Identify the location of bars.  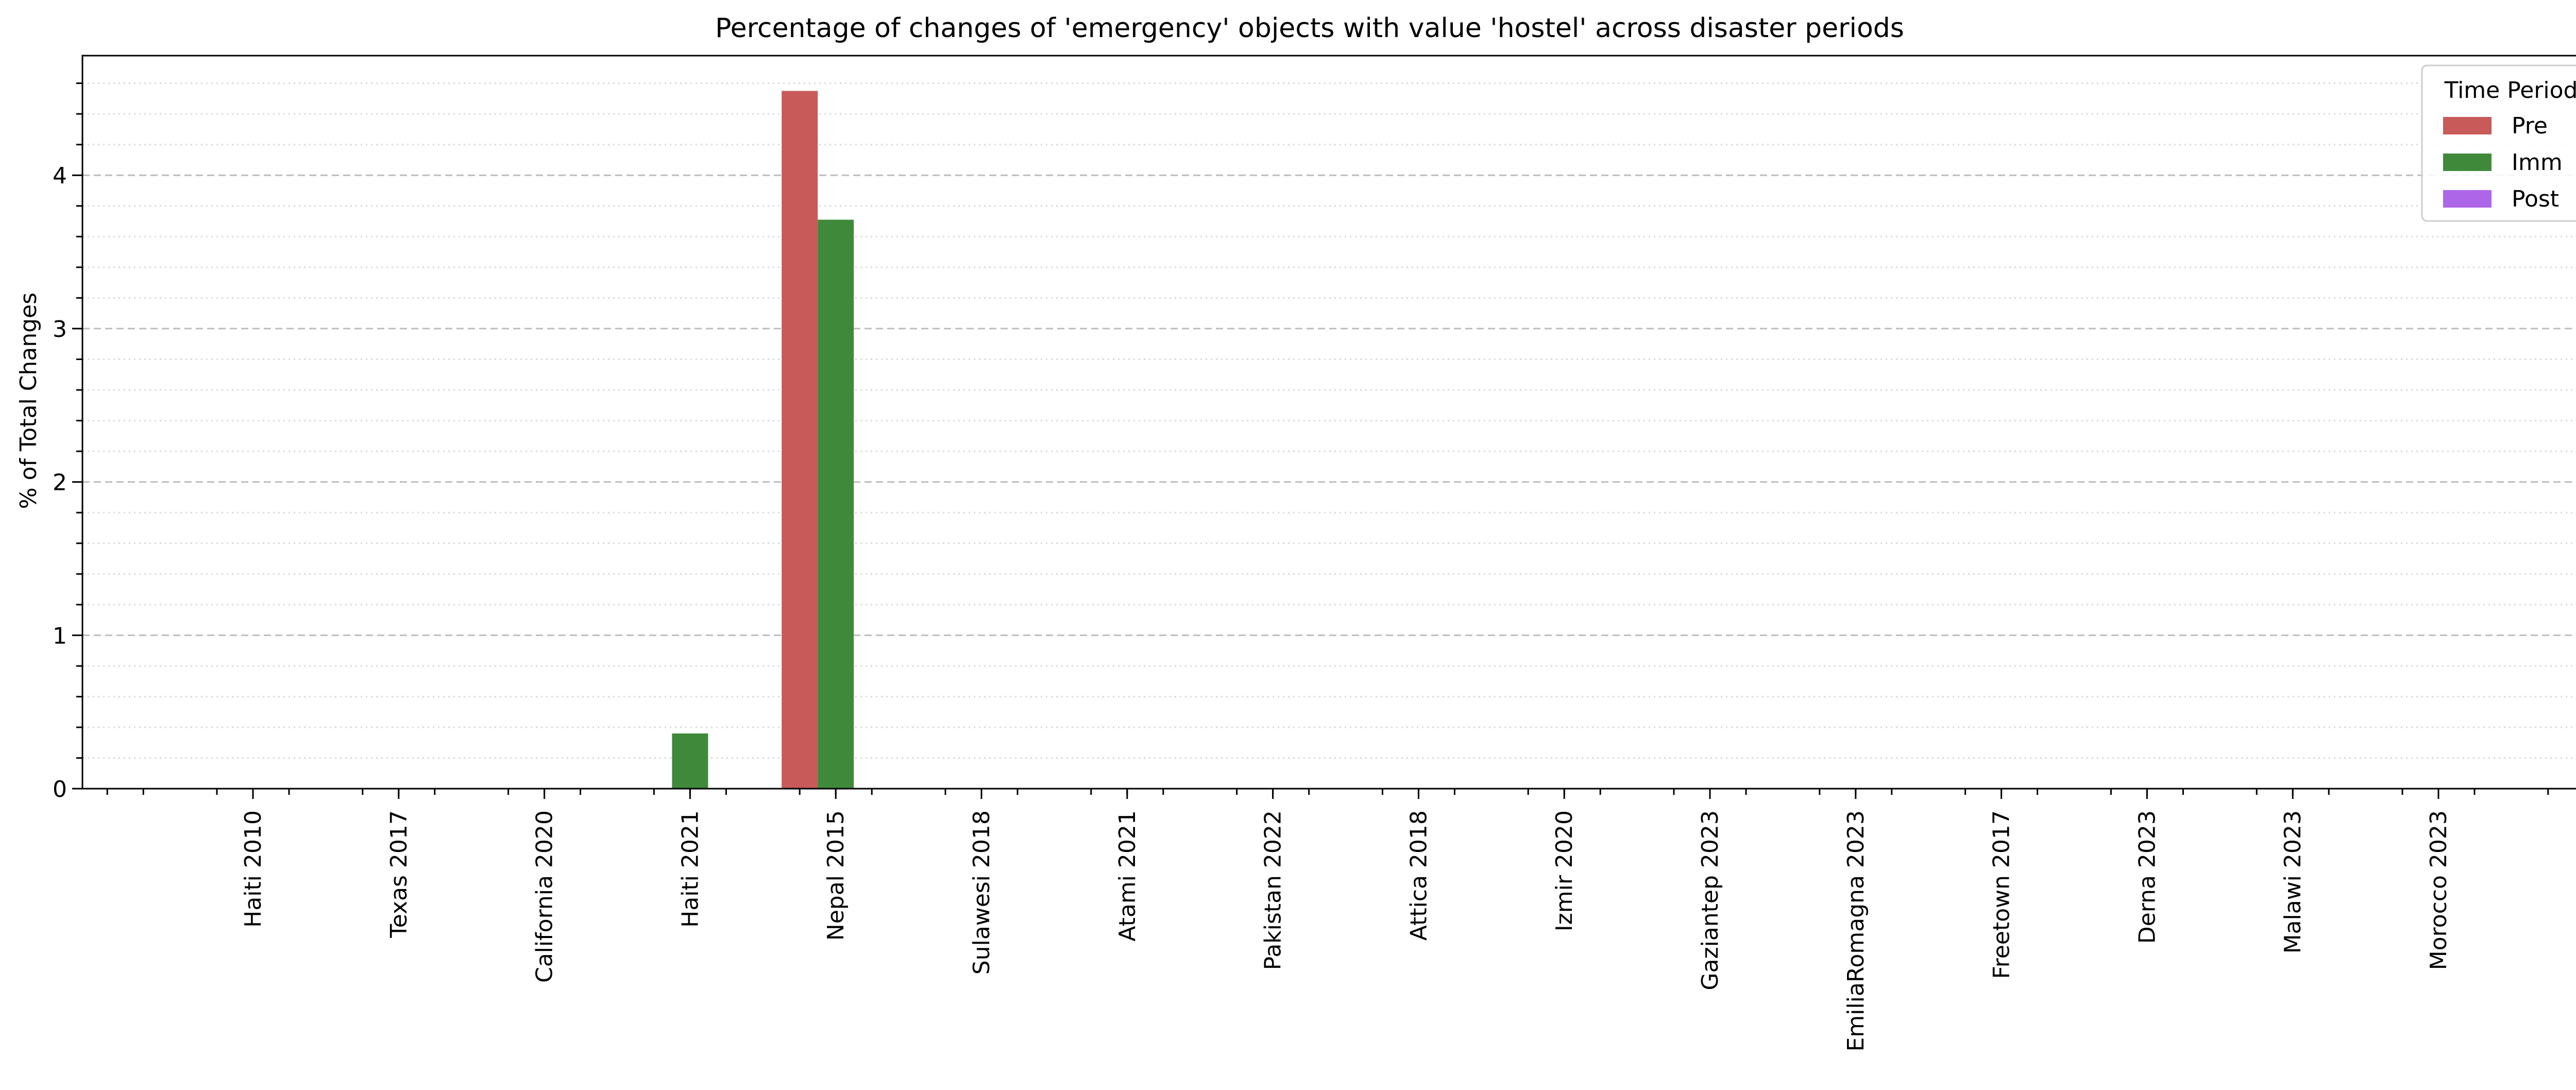
(763, 440).